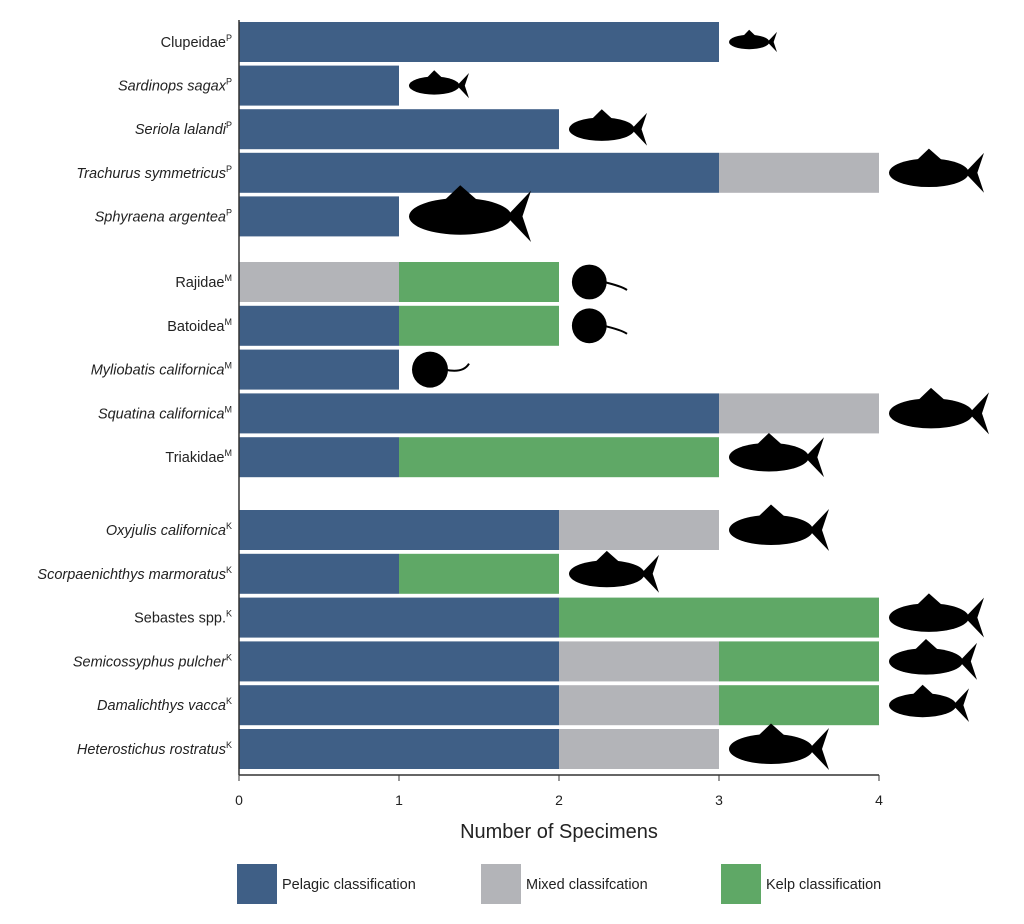 This screenshot has width=1024, height=924. I want to click on barracuda-silhouette-icon, so click(470, 214).